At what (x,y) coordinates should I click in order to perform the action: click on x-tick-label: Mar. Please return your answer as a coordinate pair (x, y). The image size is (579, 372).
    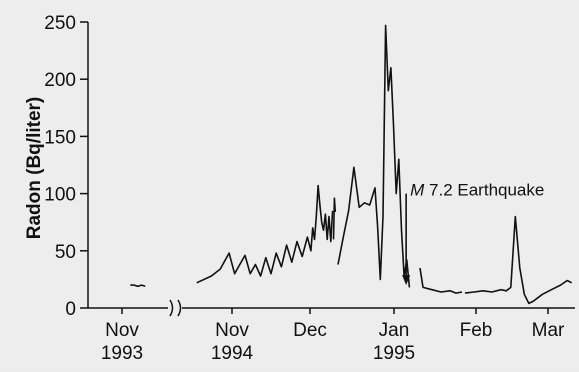
    Looking at the image, I should click on (548, 330).